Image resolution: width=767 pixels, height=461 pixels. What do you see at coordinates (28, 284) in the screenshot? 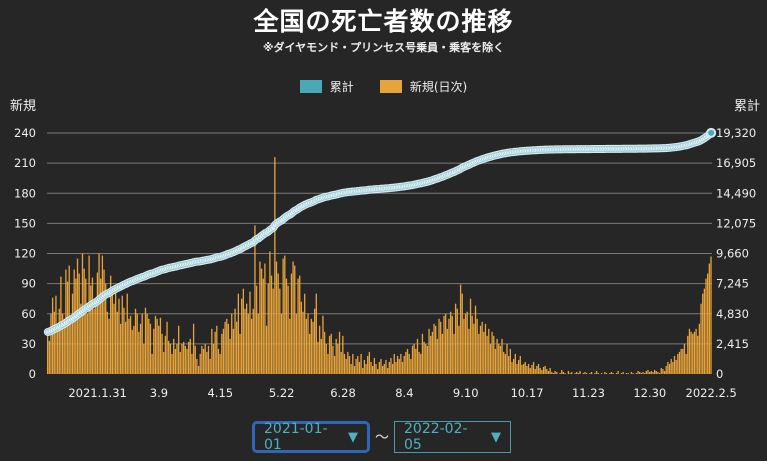
I see `left-axis-tick: 90` at bounding box center [28, 284].